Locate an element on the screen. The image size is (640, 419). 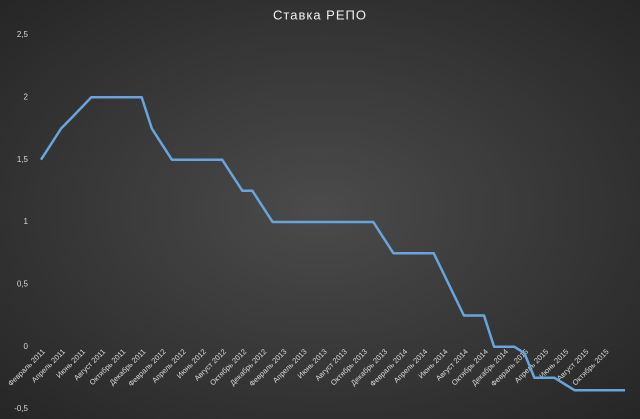
y-tick-label: 2,5 is located at coordinates (23, 34).